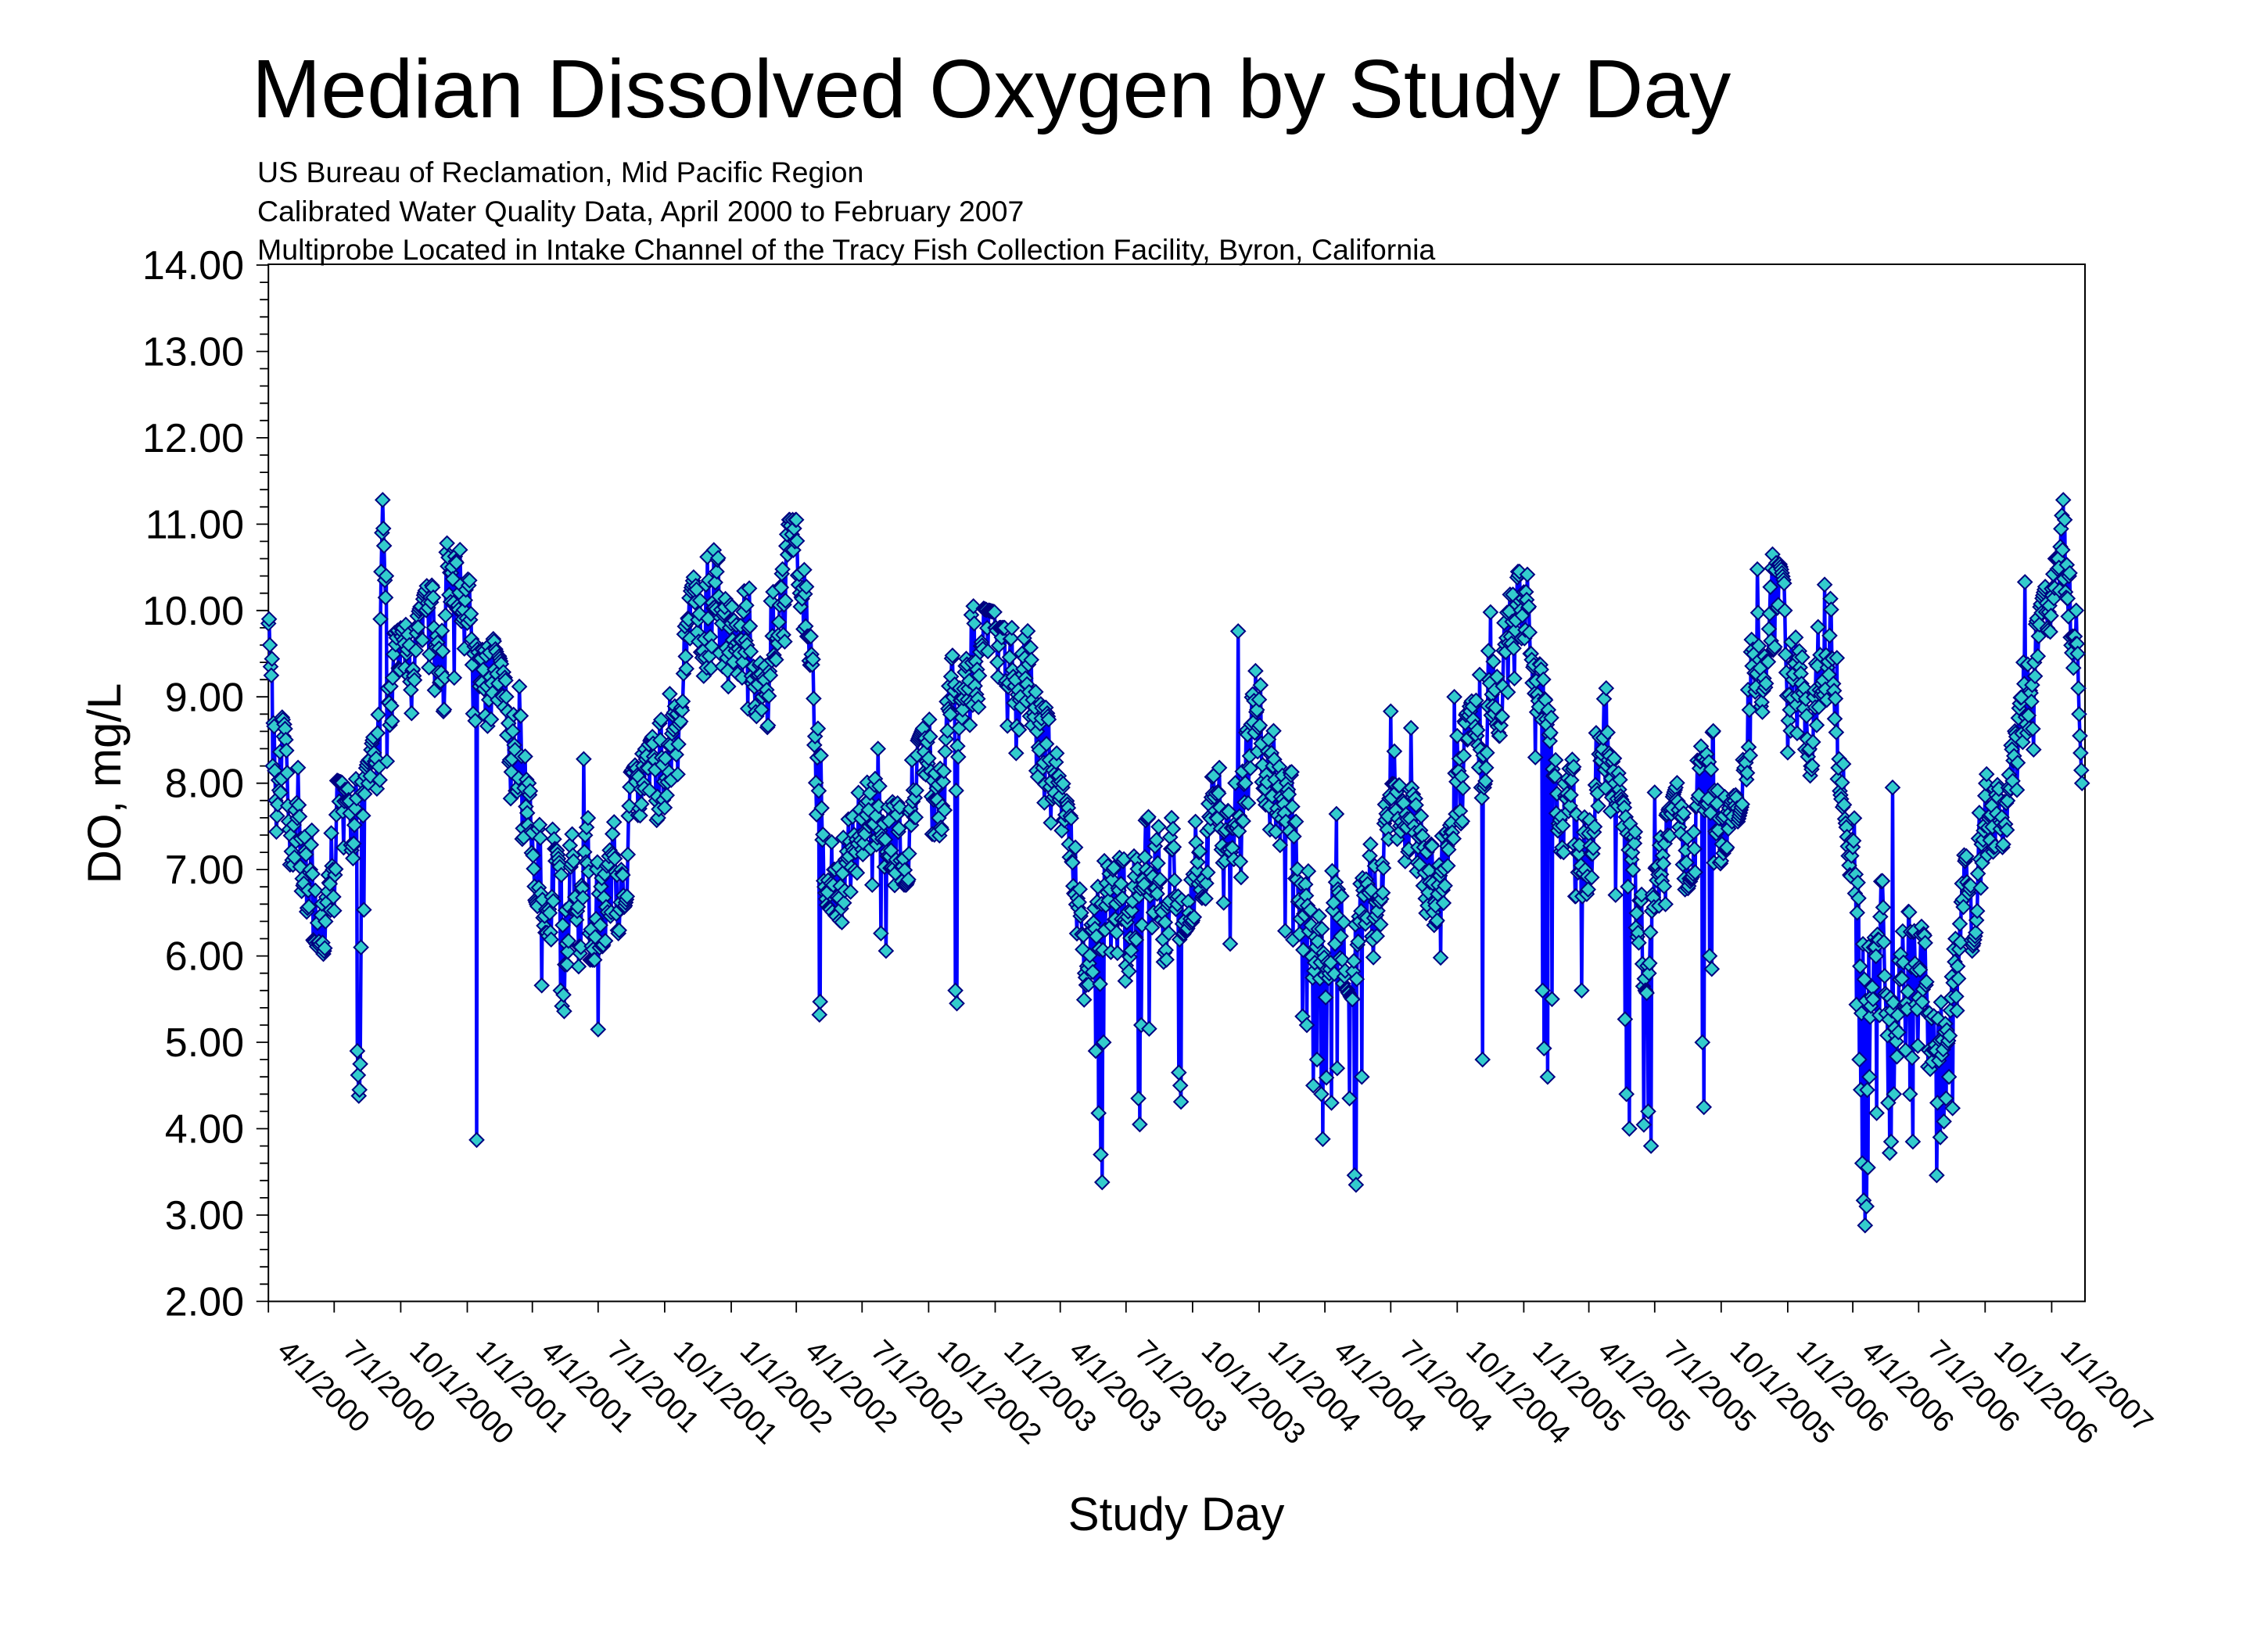 The width and height of the screenshot is (2268, 1642). What do you see at coordinates (204, 697) in the screenshot?
I see `svg-text: 9.00` at bounding box center [204, 697].